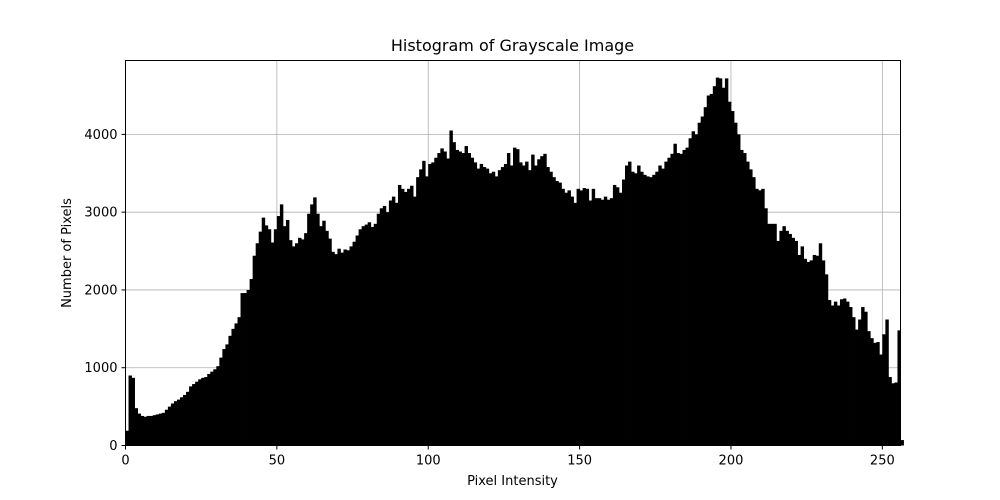 The image size is (1000, 500). What do you see at coordinates (731, 461) in the screenshot?
I see `x-tick-label: 200` at bounding box center [731, 461].